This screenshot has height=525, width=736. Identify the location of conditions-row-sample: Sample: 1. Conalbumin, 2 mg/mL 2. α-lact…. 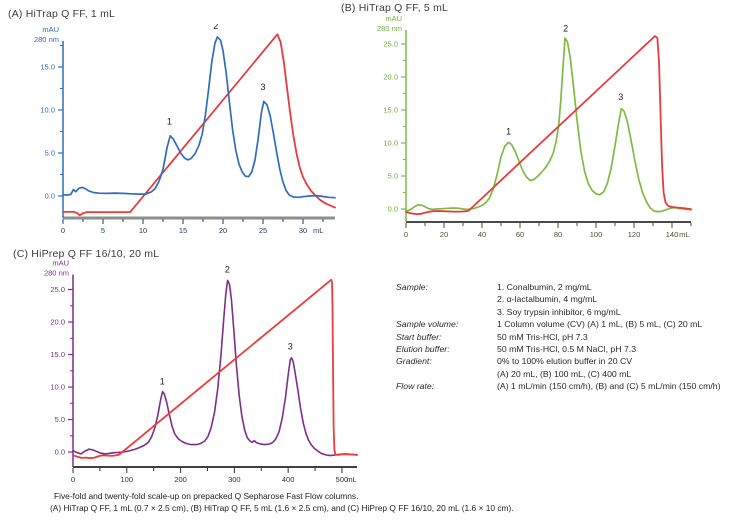
(565, 299).